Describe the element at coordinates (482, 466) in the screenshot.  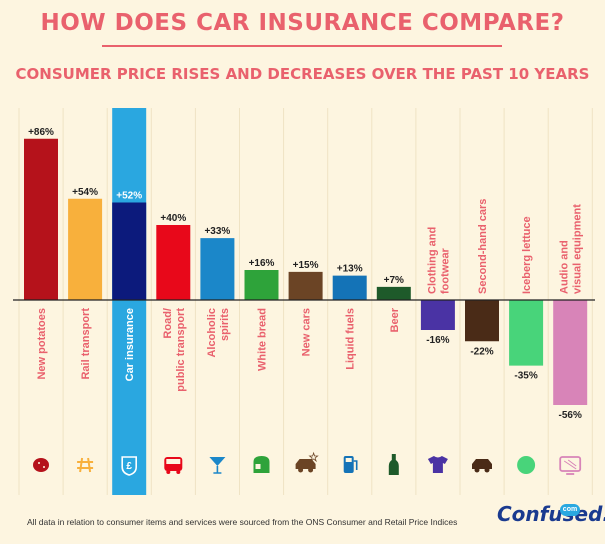
I see `car-icon` at that location.